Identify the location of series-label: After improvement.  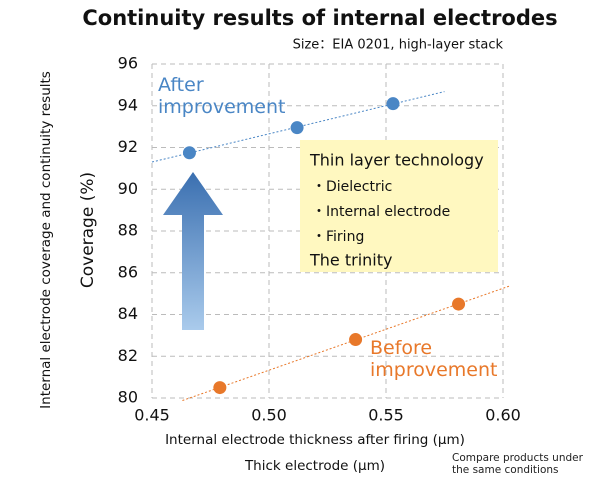
(222, 96).